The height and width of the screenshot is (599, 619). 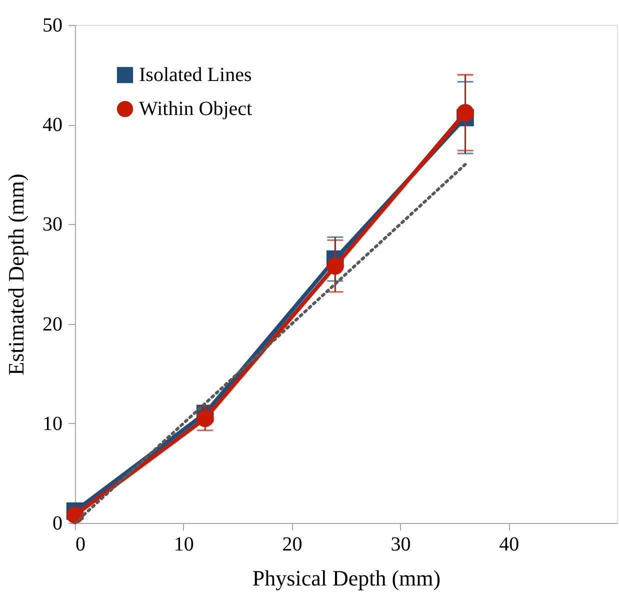 What do you see at coordinates (52, 423) in the screenshot?
I see `y-tick-label: 10` at bounding box center [52, 423].